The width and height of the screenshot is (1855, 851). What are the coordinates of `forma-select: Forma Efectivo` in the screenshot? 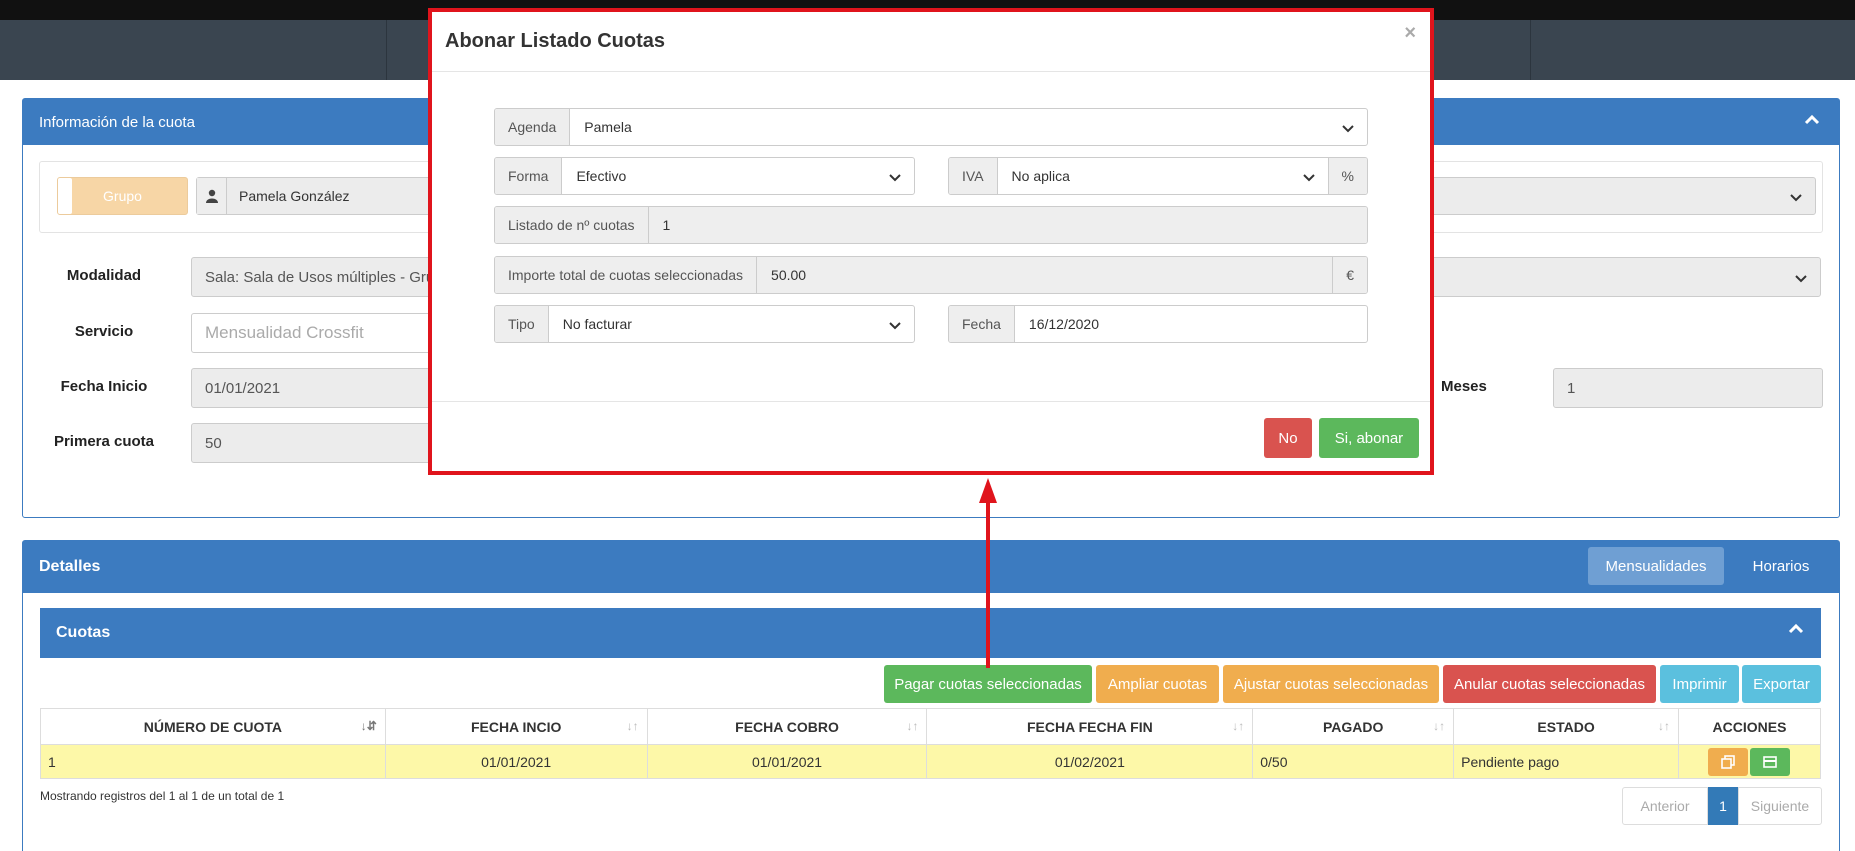 It's located at (704, 176).